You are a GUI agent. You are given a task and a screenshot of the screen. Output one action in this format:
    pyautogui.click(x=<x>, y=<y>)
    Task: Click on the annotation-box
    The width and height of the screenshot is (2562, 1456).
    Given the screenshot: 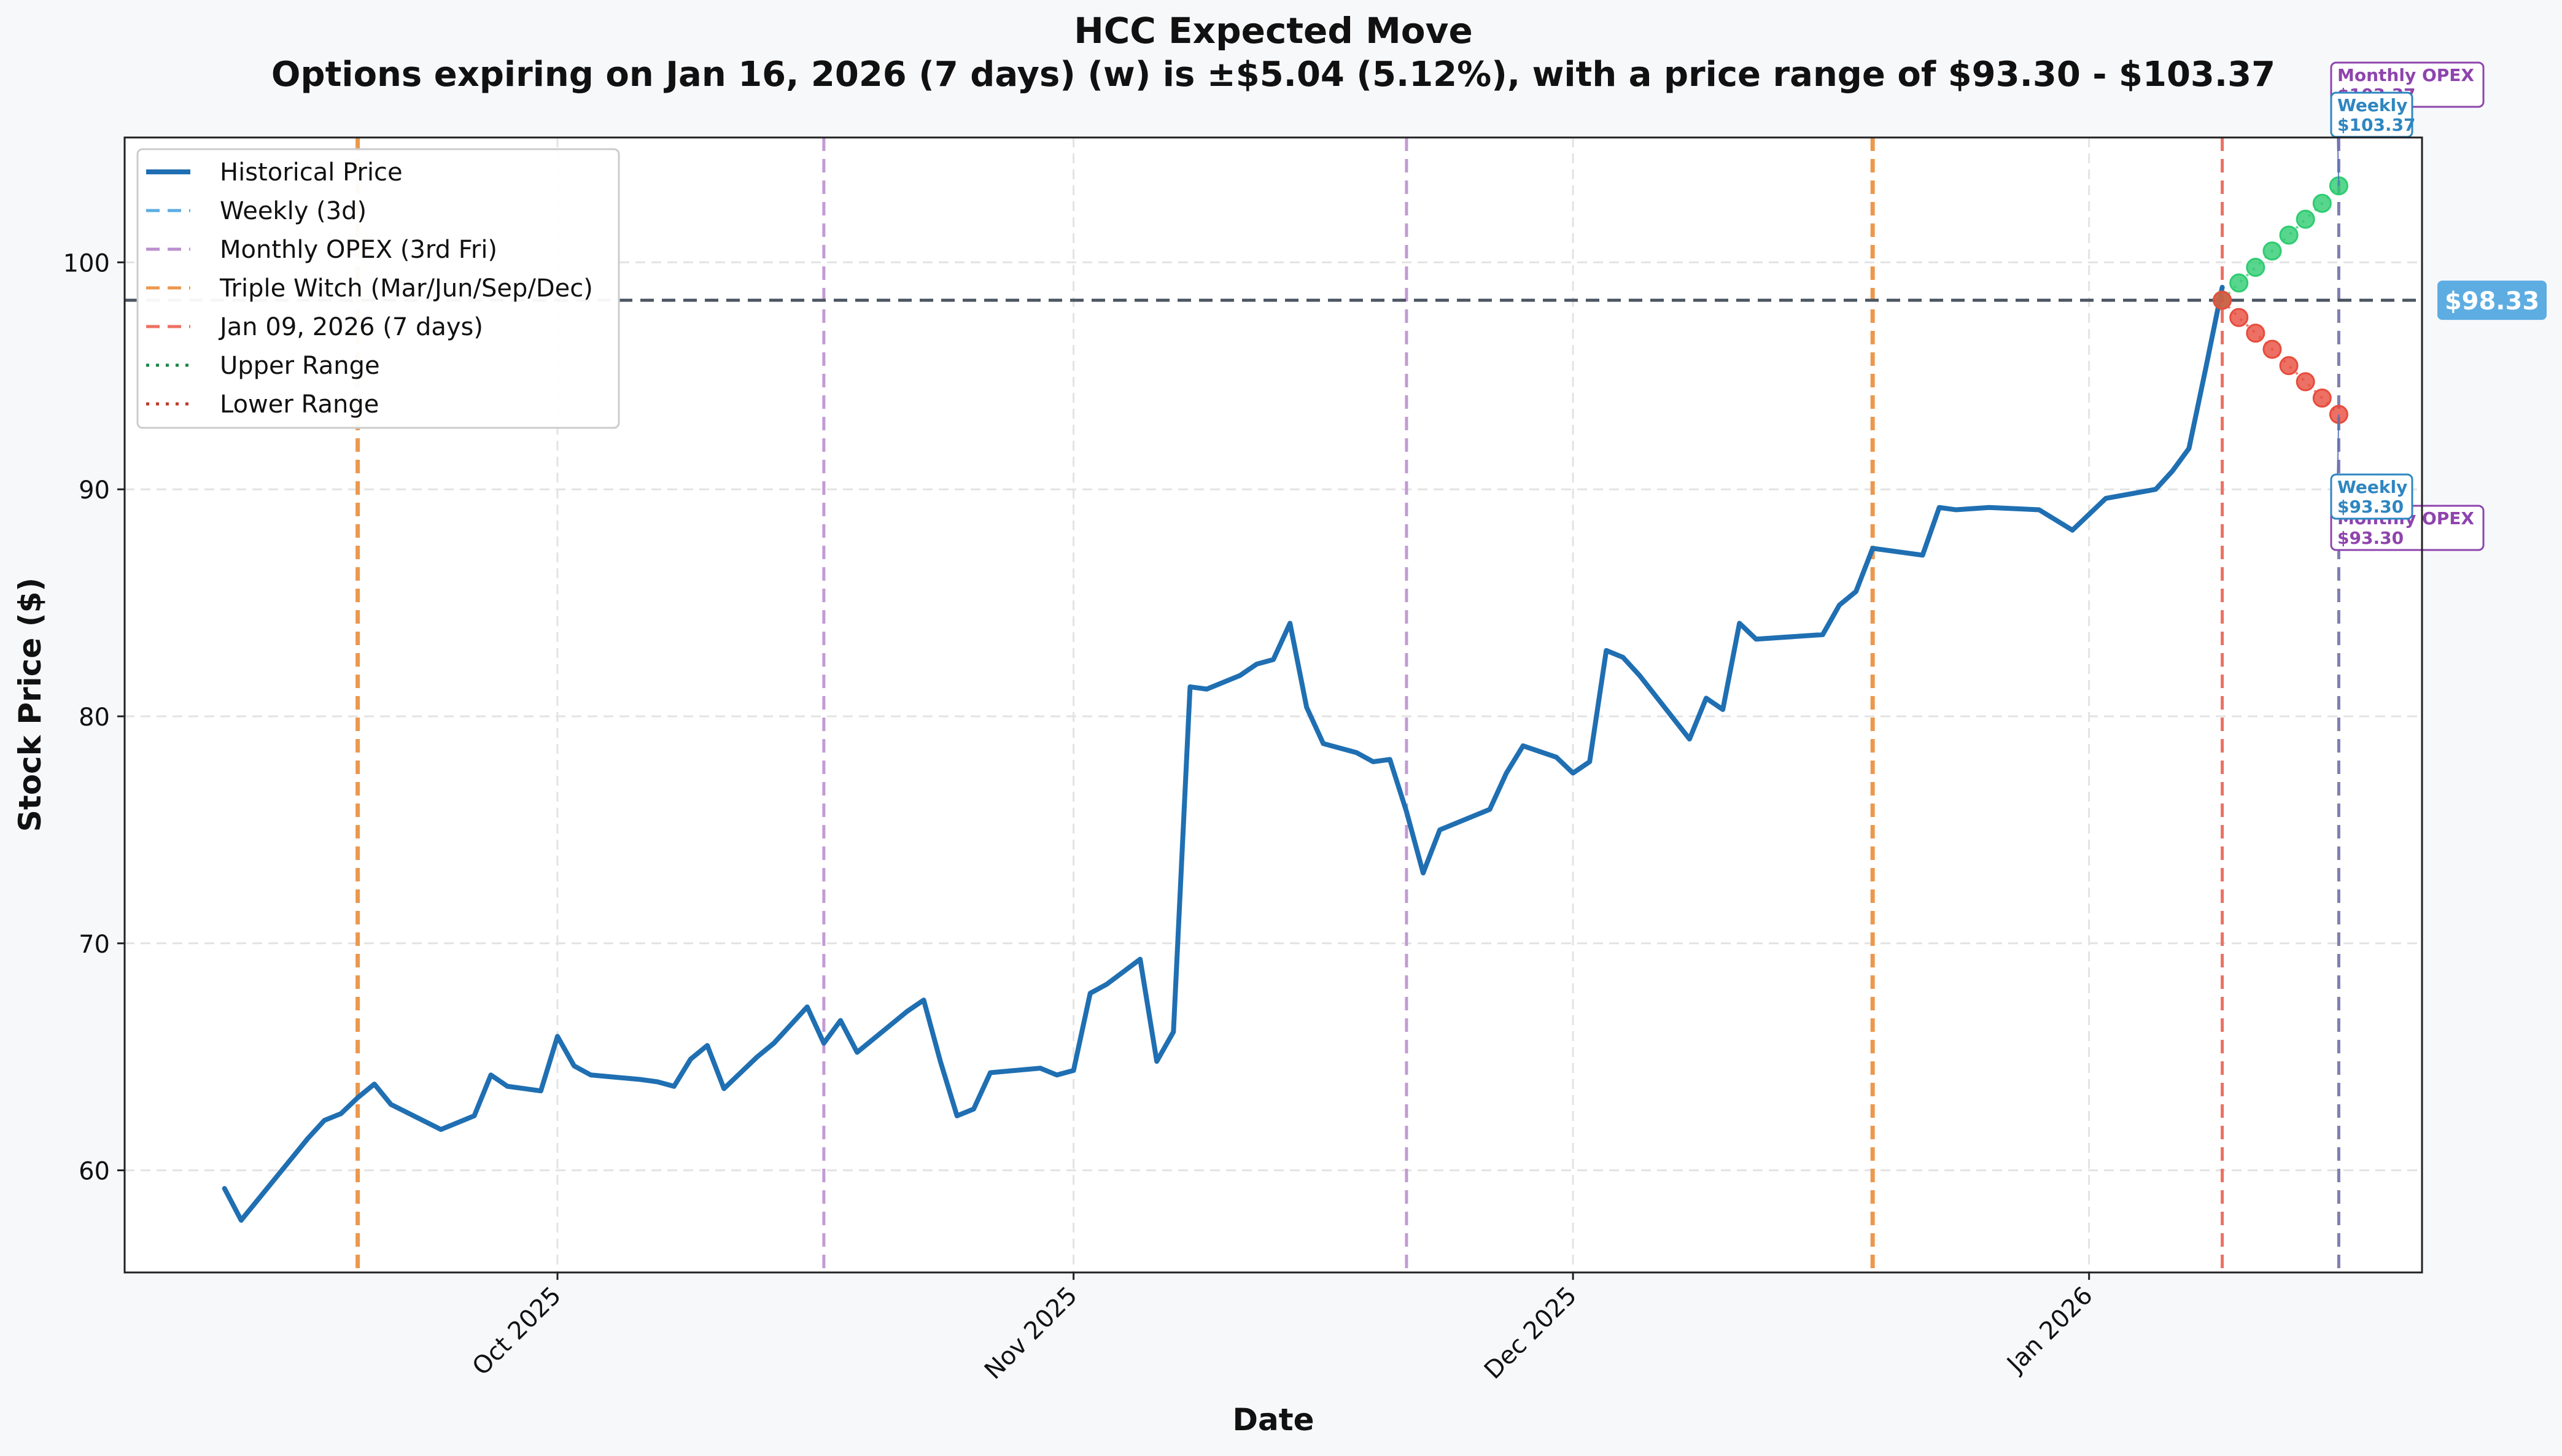 What is the action you would take?
    pyautogui.click(x=2371, y=496)
    